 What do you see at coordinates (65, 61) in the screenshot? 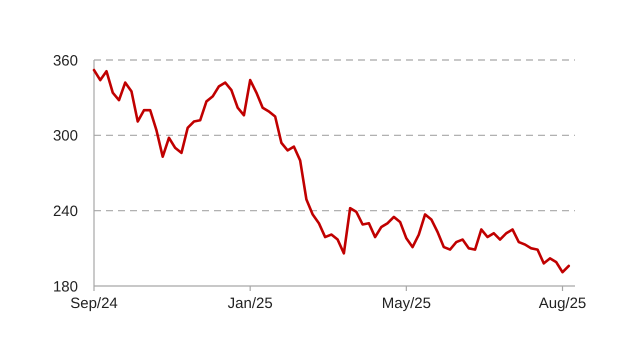
I see `y-tick-label: 360` at bounding box center [65, 61].